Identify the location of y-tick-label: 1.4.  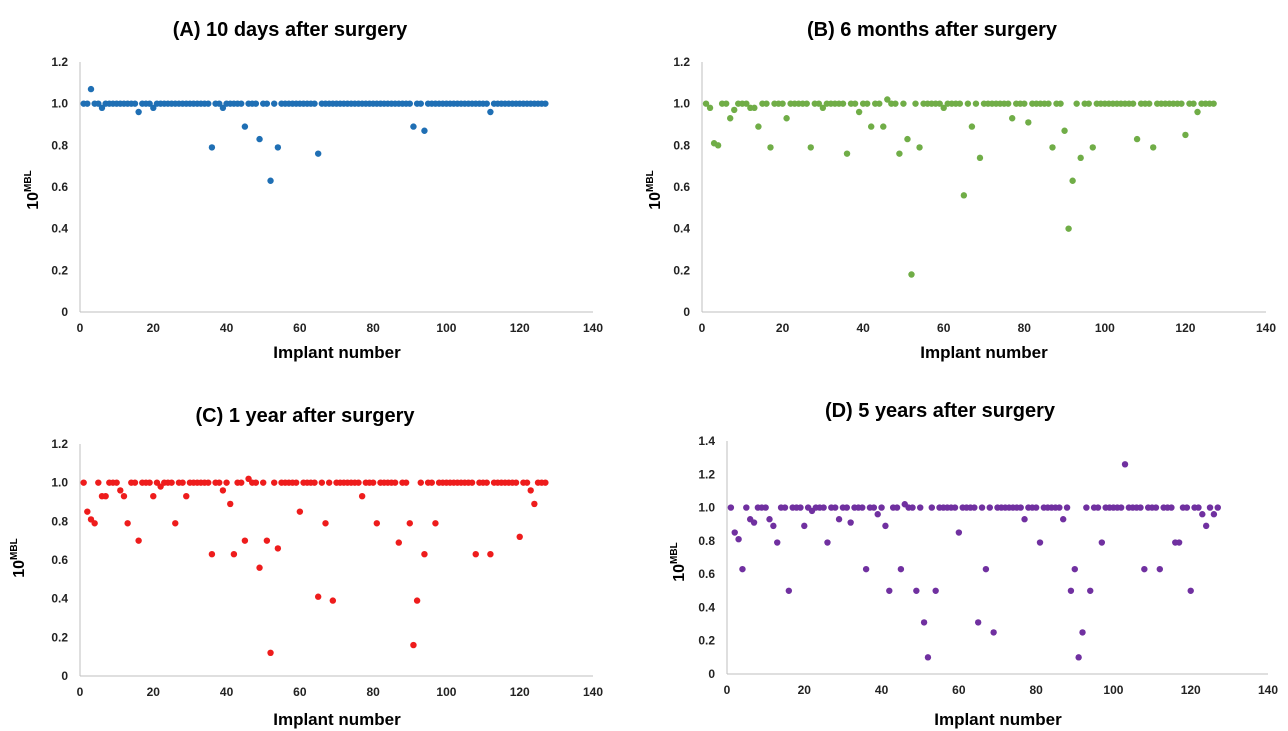
(706, 441).